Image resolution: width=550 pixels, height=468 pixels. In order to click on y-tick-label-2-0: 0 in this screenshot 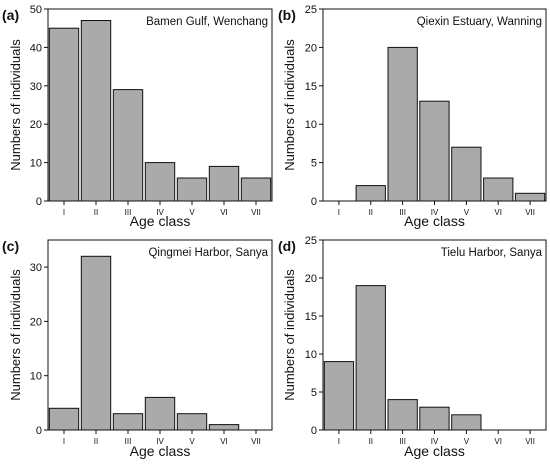, I will do `click(39, 431)`.